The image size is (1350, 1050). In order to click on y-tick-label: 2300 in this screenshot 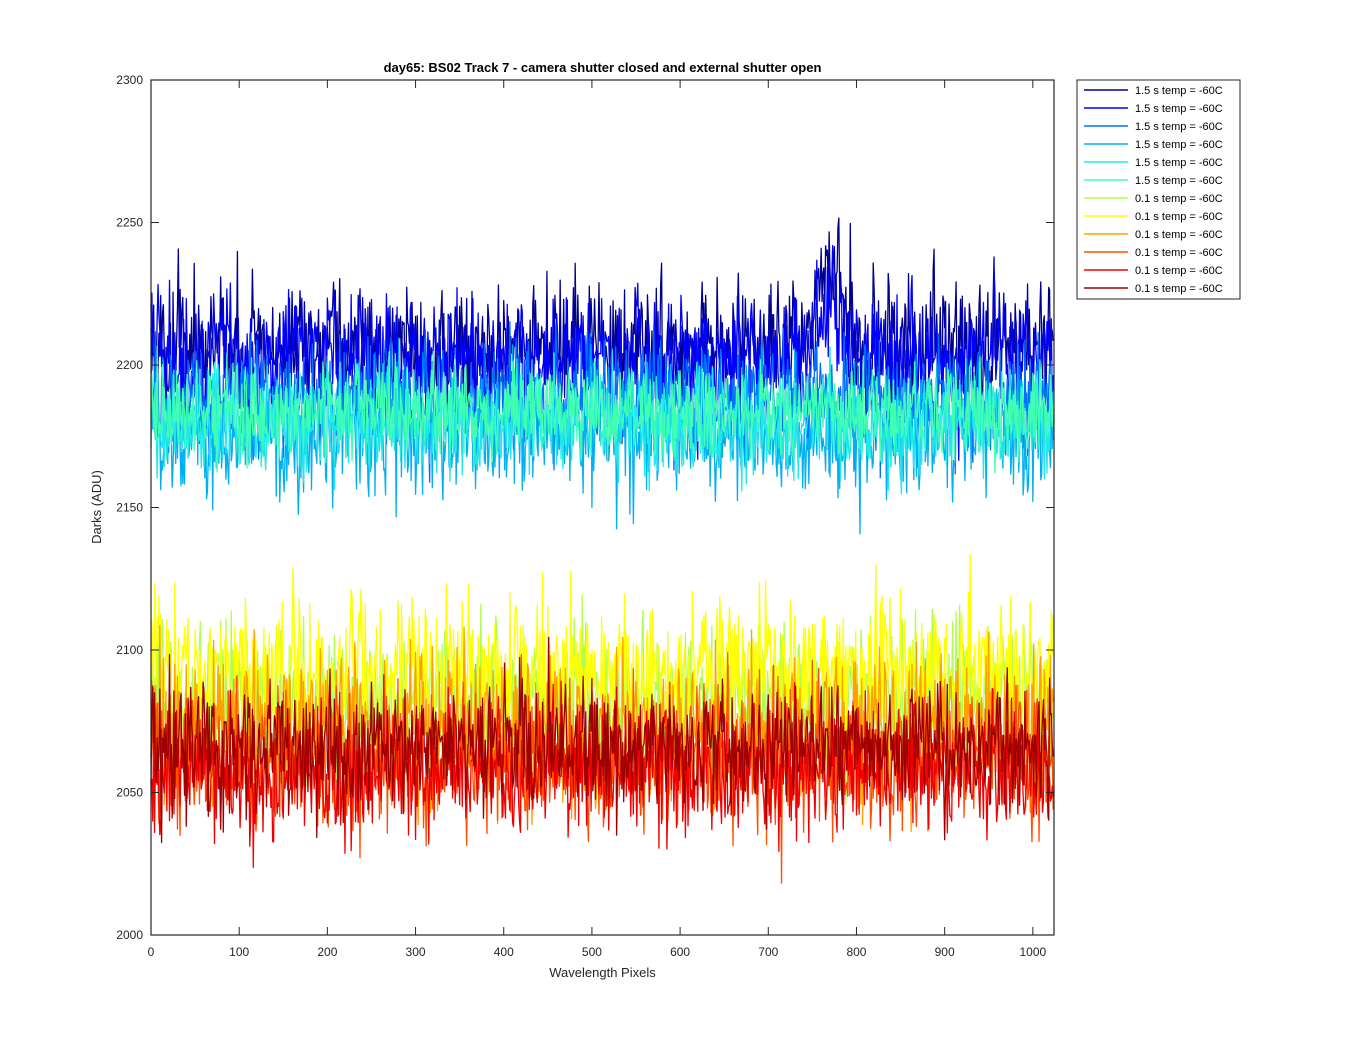, I will do `click(129, 80)`.